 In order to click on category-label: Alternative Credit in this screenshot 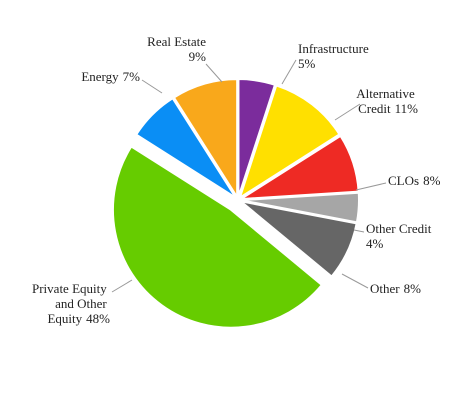, I will do `click(387, 101)`.